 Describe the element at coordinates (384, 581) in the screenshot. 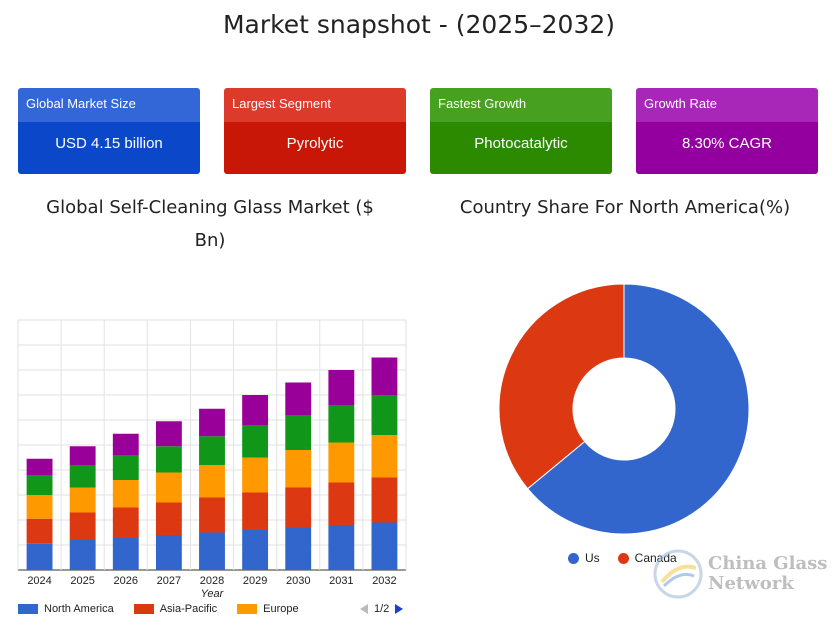

I see `x-tick-label: 2032` at that location.